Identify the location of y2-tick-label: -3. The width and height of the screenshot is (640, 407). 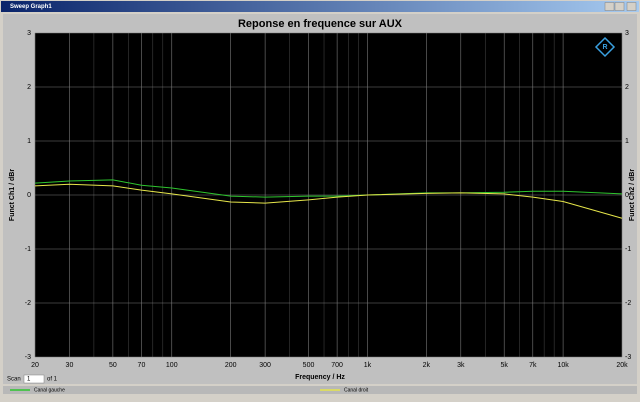
(628, 357).